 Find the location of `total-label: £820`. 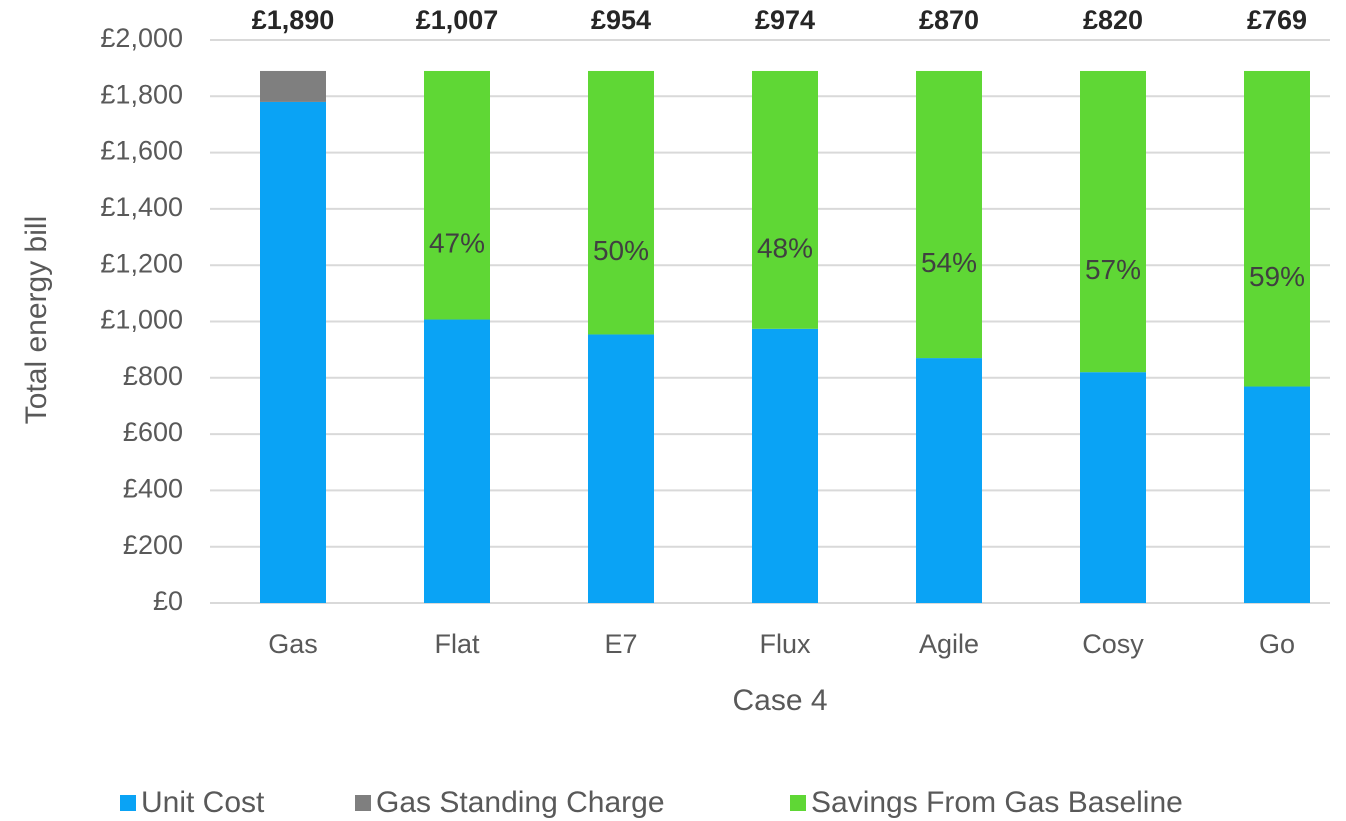

total-label: £820 is located at coordinates (1113, 20).